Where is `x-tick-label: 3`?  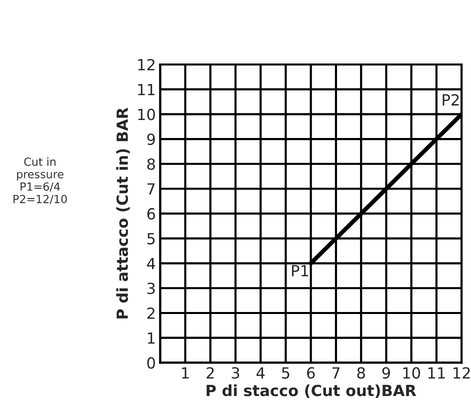 x-tick-label: 3 is located at coordinates (236, 373).